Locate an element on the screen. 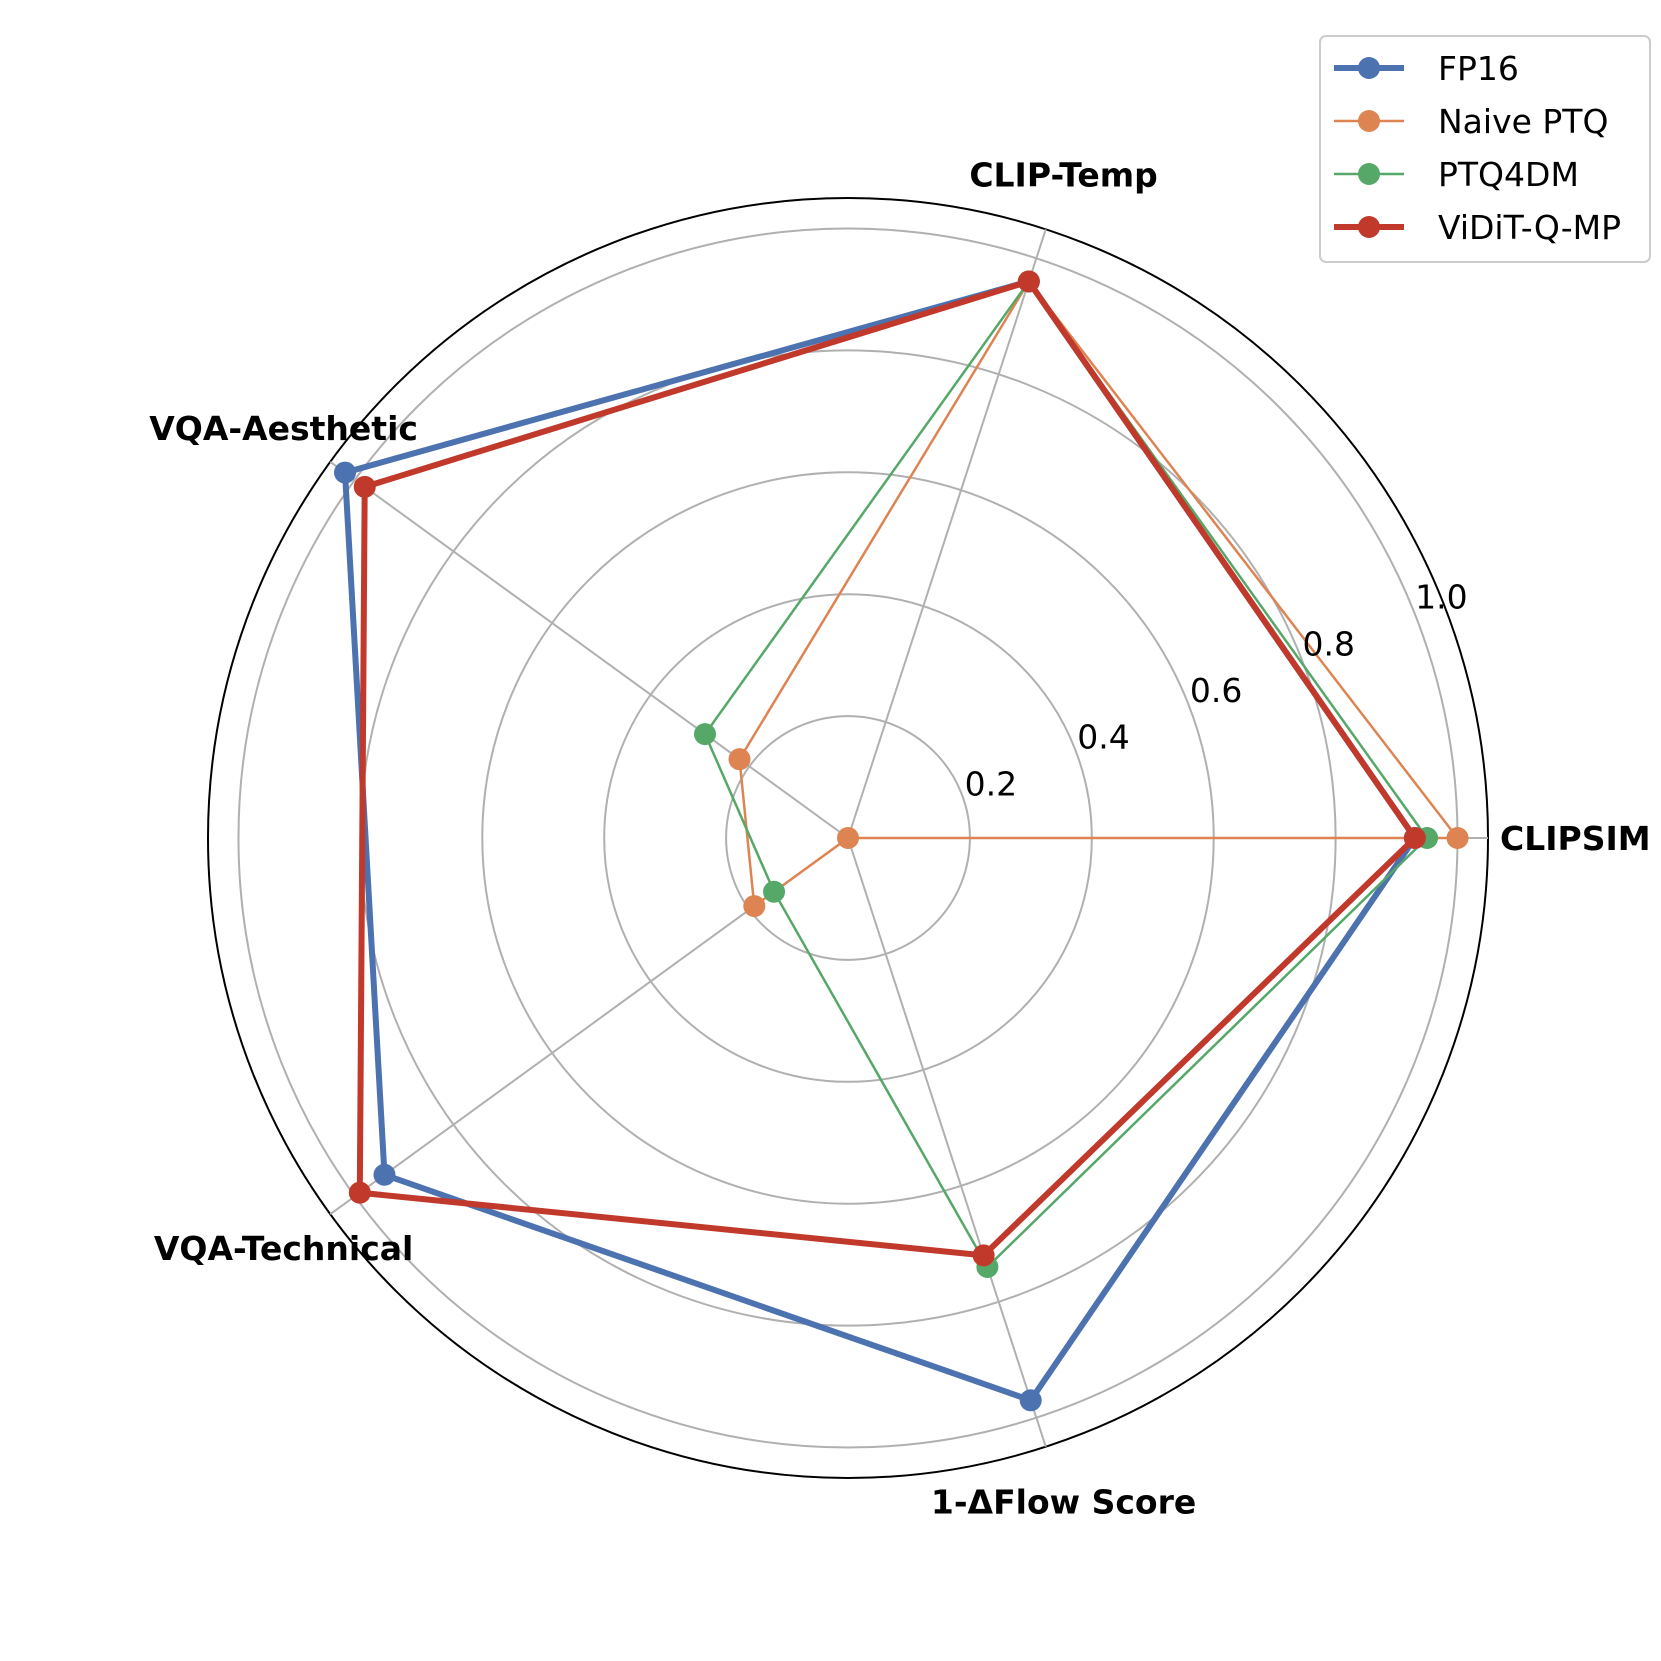 Image resolution: width=1661 pixels, height=1661 pixels. axis-label-2: VQA-Aesthetic is located at coordinates (283, 428).